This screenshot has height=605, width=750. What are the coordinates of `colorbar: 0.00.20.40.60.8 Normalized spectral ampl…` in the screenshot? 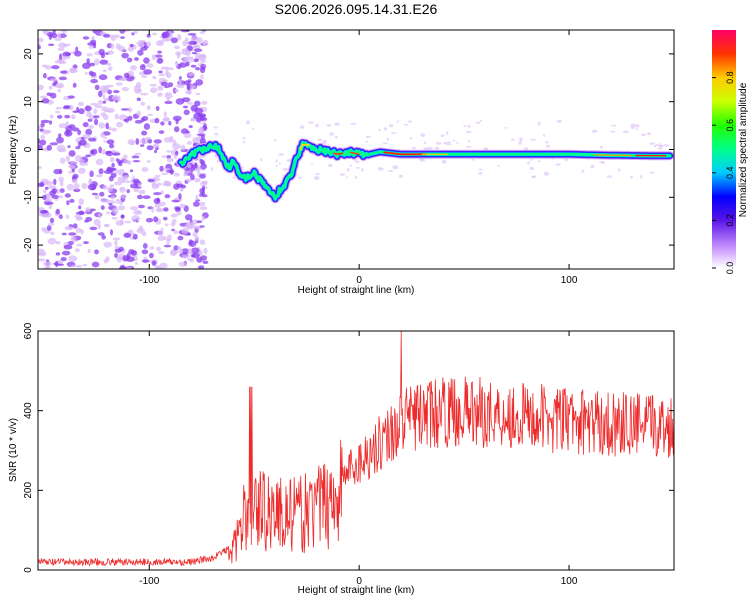 It's located at (730, 152).